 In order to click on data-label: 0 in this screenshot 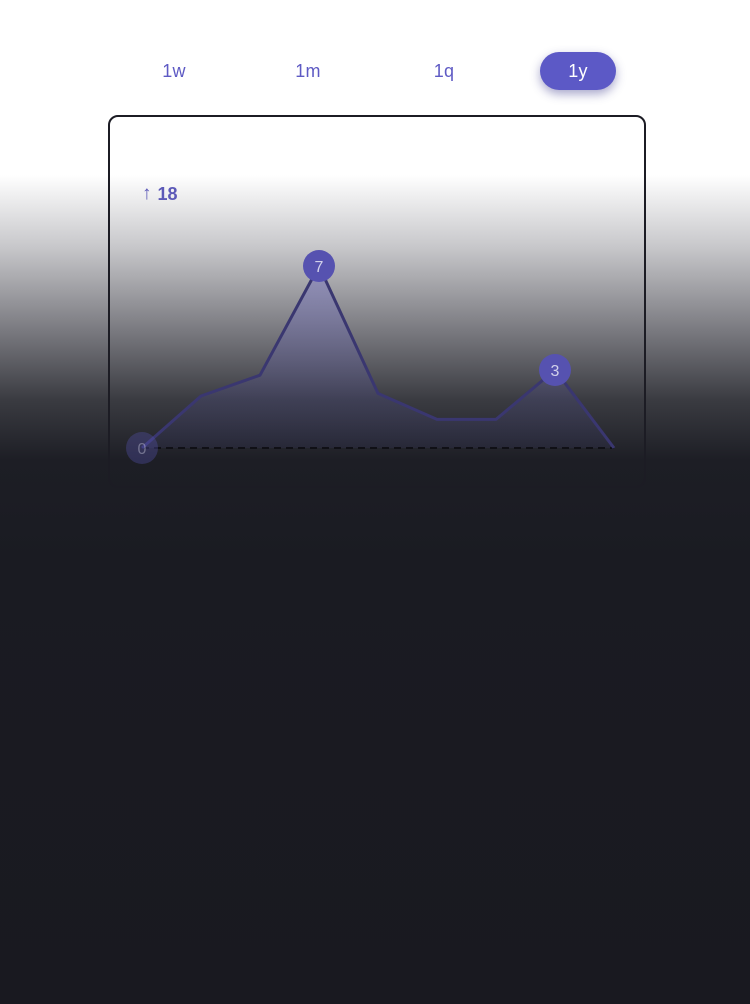, I will do `click(142, 449)`.